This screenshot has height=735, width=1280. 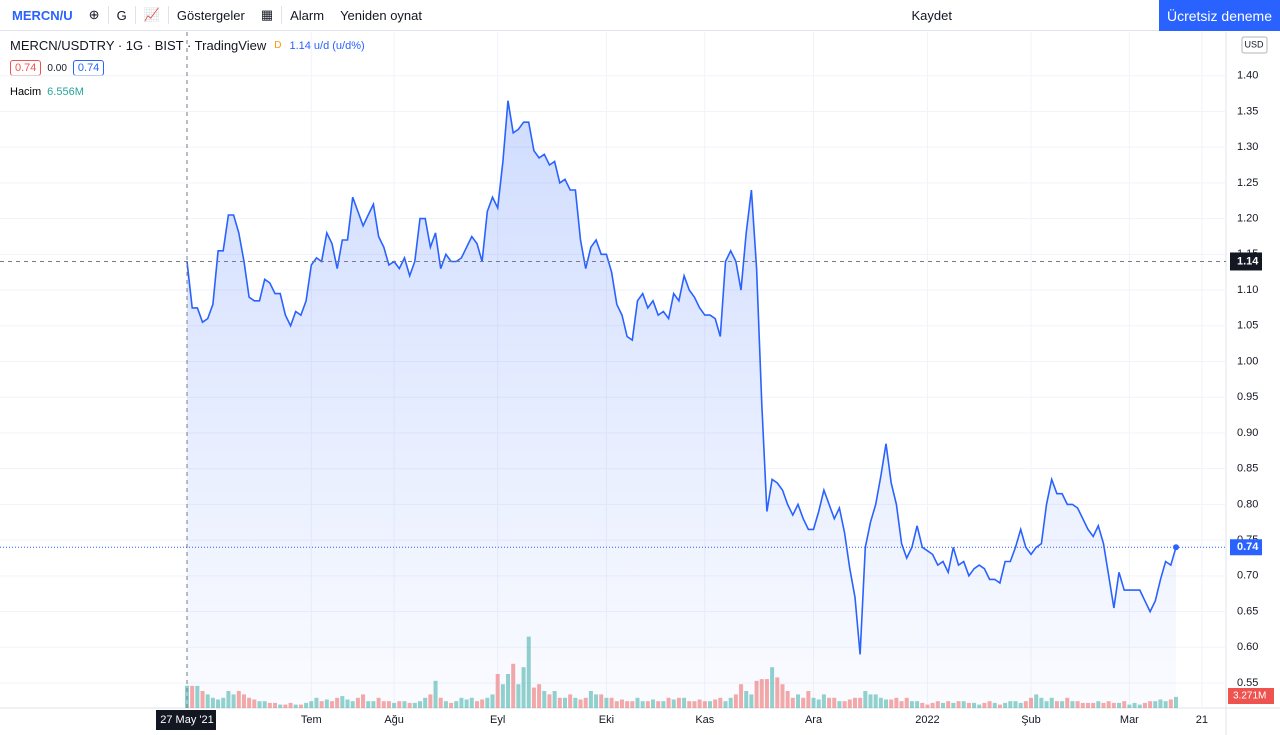 What do you see at coordinates (121, 15) in the screenshot?
I see `interval: G` at bounding box center [121, 15].